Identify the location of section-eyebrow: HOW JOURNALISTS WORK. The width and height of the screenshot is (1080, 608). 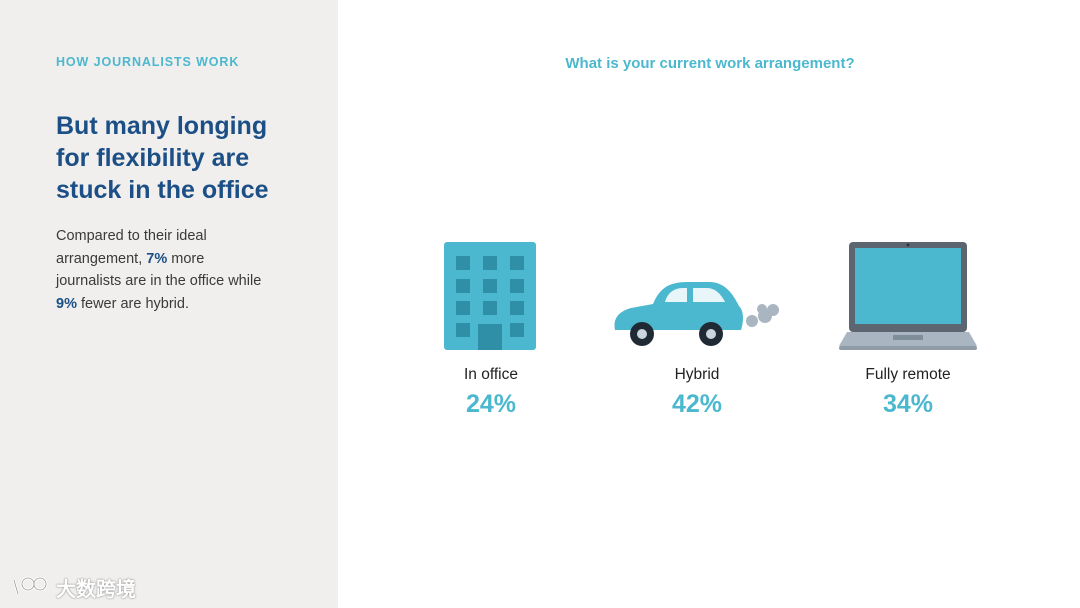
(148, 62).